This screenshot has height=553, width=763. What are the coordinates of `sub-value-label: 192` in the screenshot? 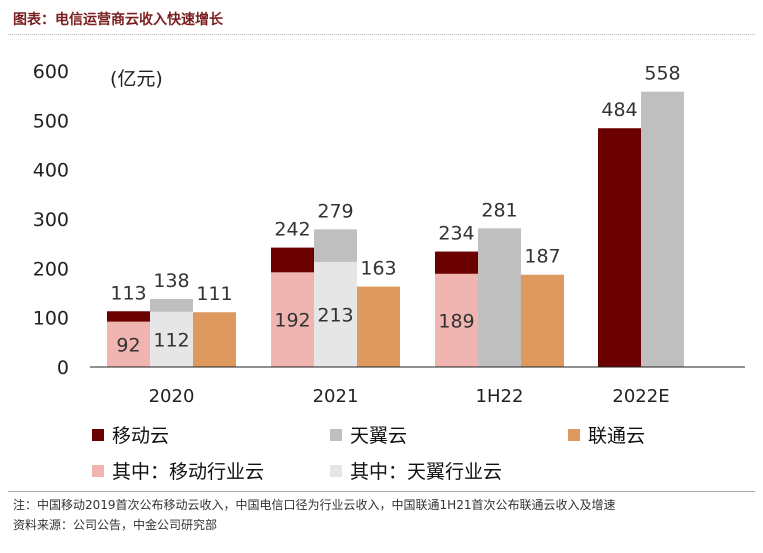 It's located at (292, 321).